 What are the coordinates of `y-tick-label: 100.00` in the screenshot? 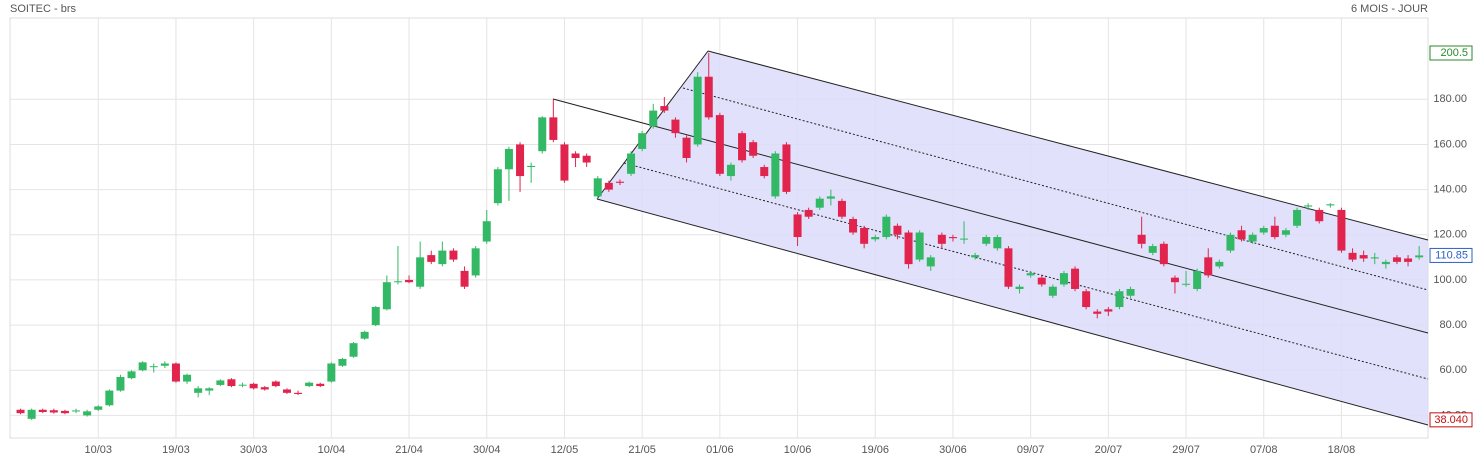 It's located at (1450, 280).